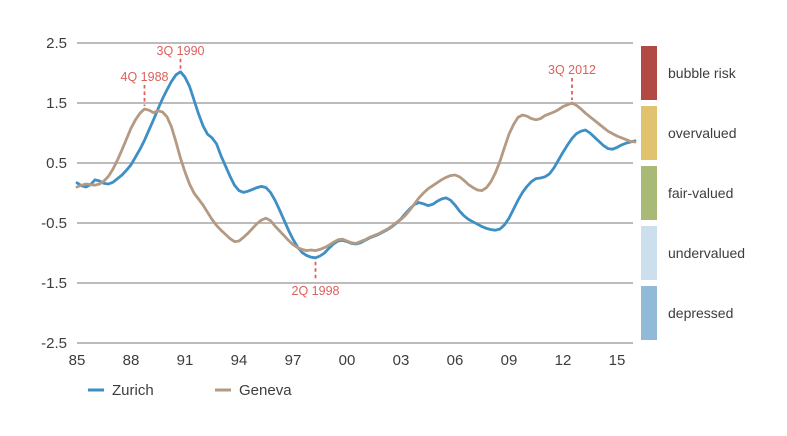 The width and height of the screenshot is (787, 436). What do you see at coordinates (702, 133) in the screenshot?
I see `zone-label-overvalued: overvalued` at bounding box center [702, 133].